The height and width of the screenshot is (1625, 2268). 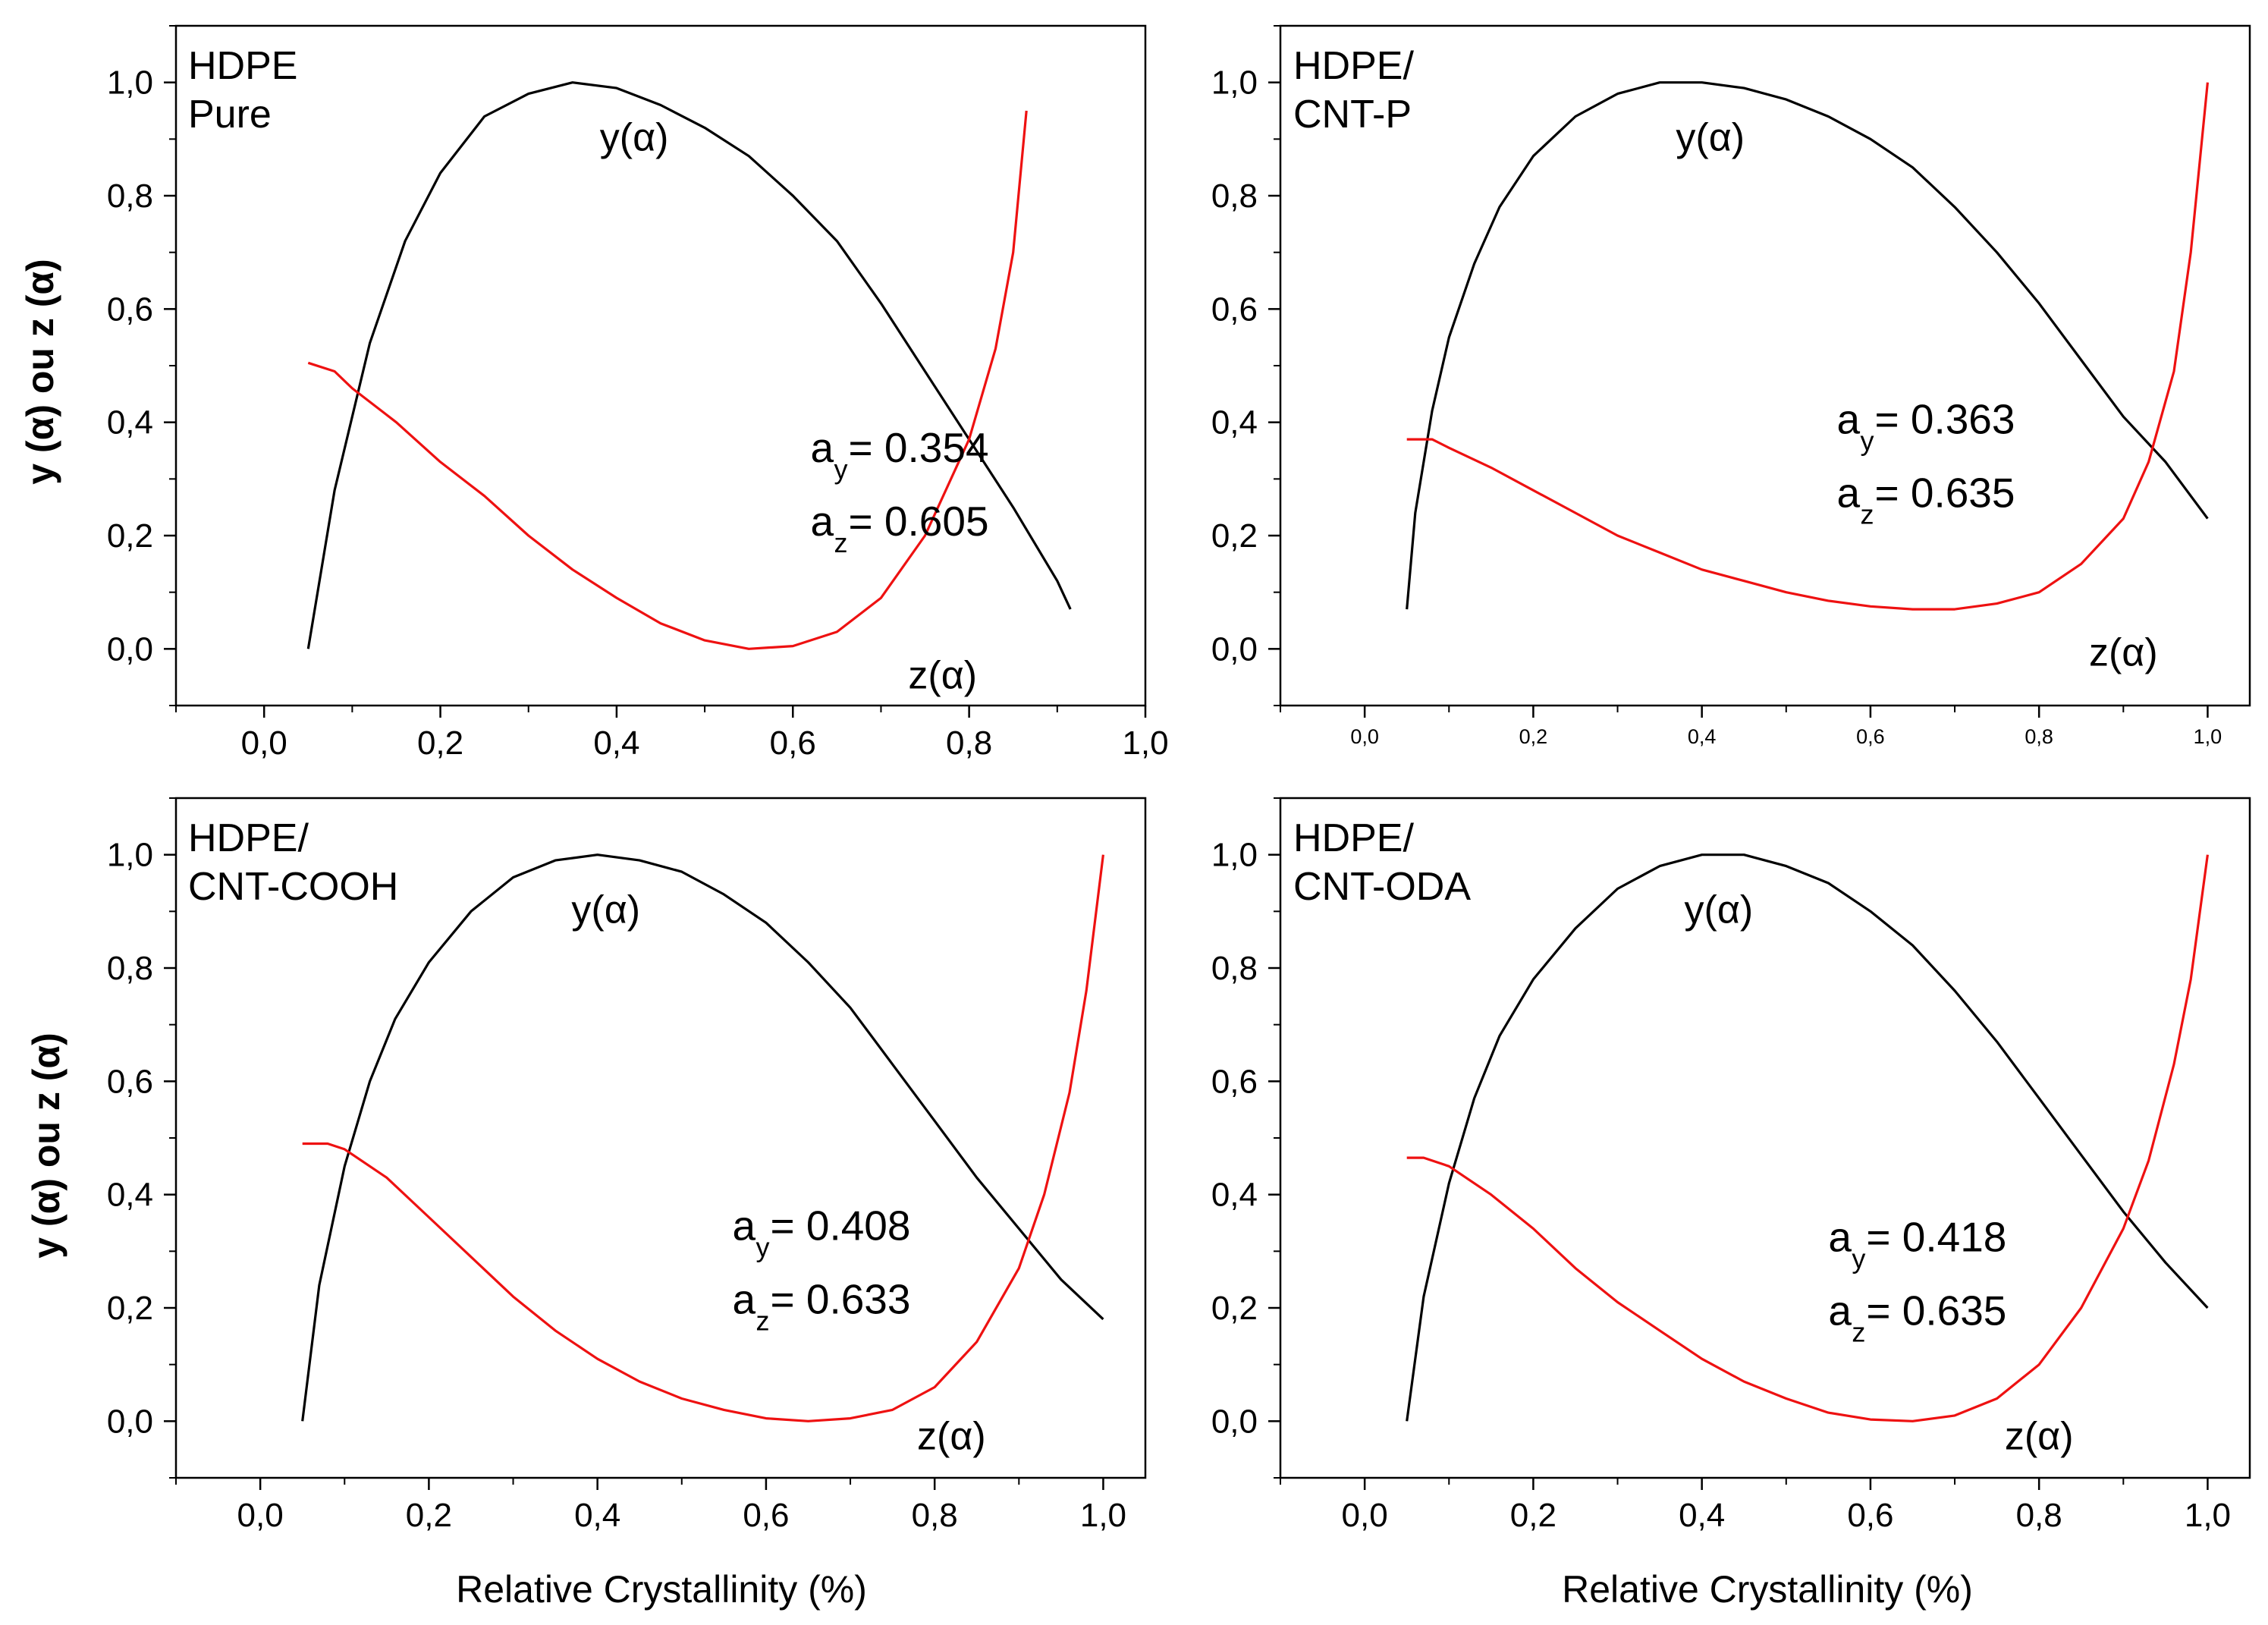 What do you see at coordinates (293, 887) in the screenshot?
I see `panel-title-line-2: CNT-COOH` at bounding box center [293, 887].